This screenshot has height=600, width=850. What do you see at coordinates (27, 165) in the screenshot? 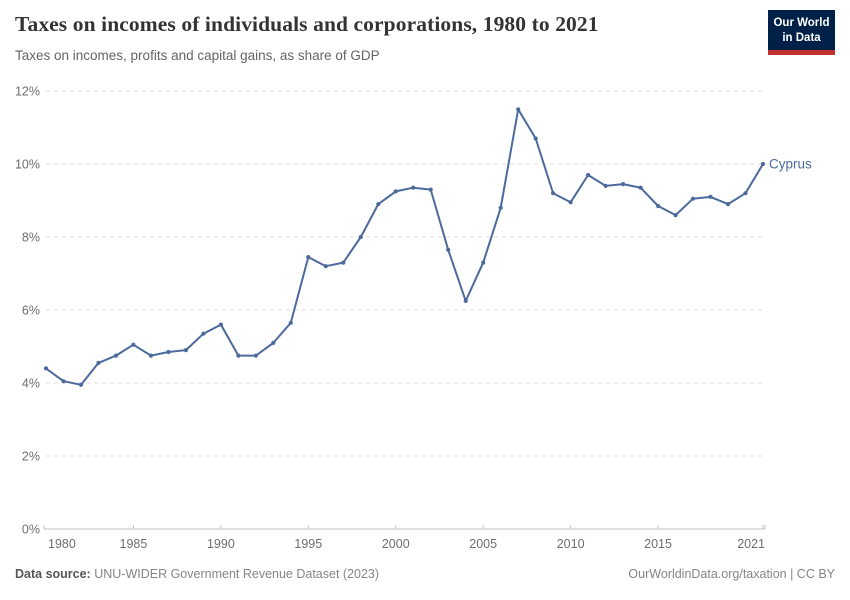
I see `y-axis-tick-label: 10%` at bounding box center [27, 165].